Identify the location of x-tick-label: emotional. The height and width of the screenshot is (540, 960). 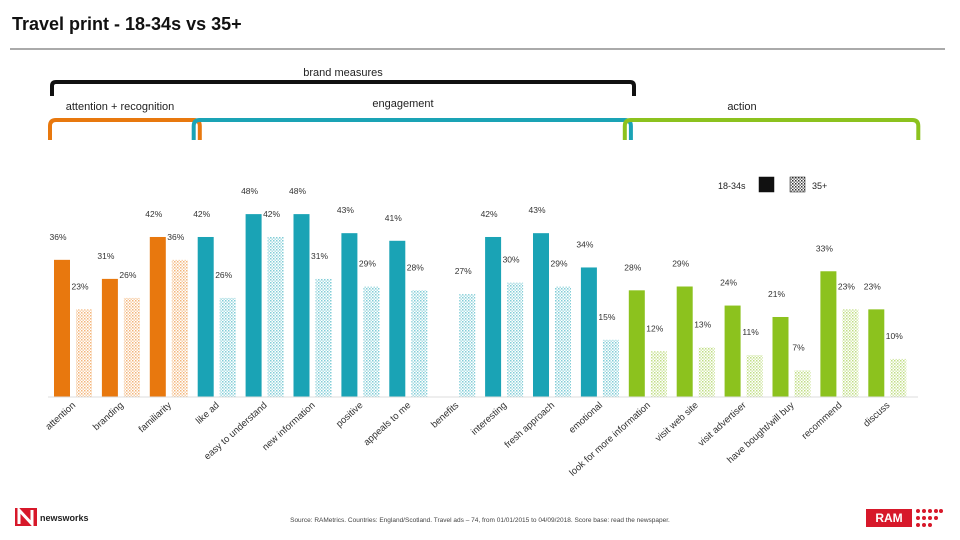
(586, 418).